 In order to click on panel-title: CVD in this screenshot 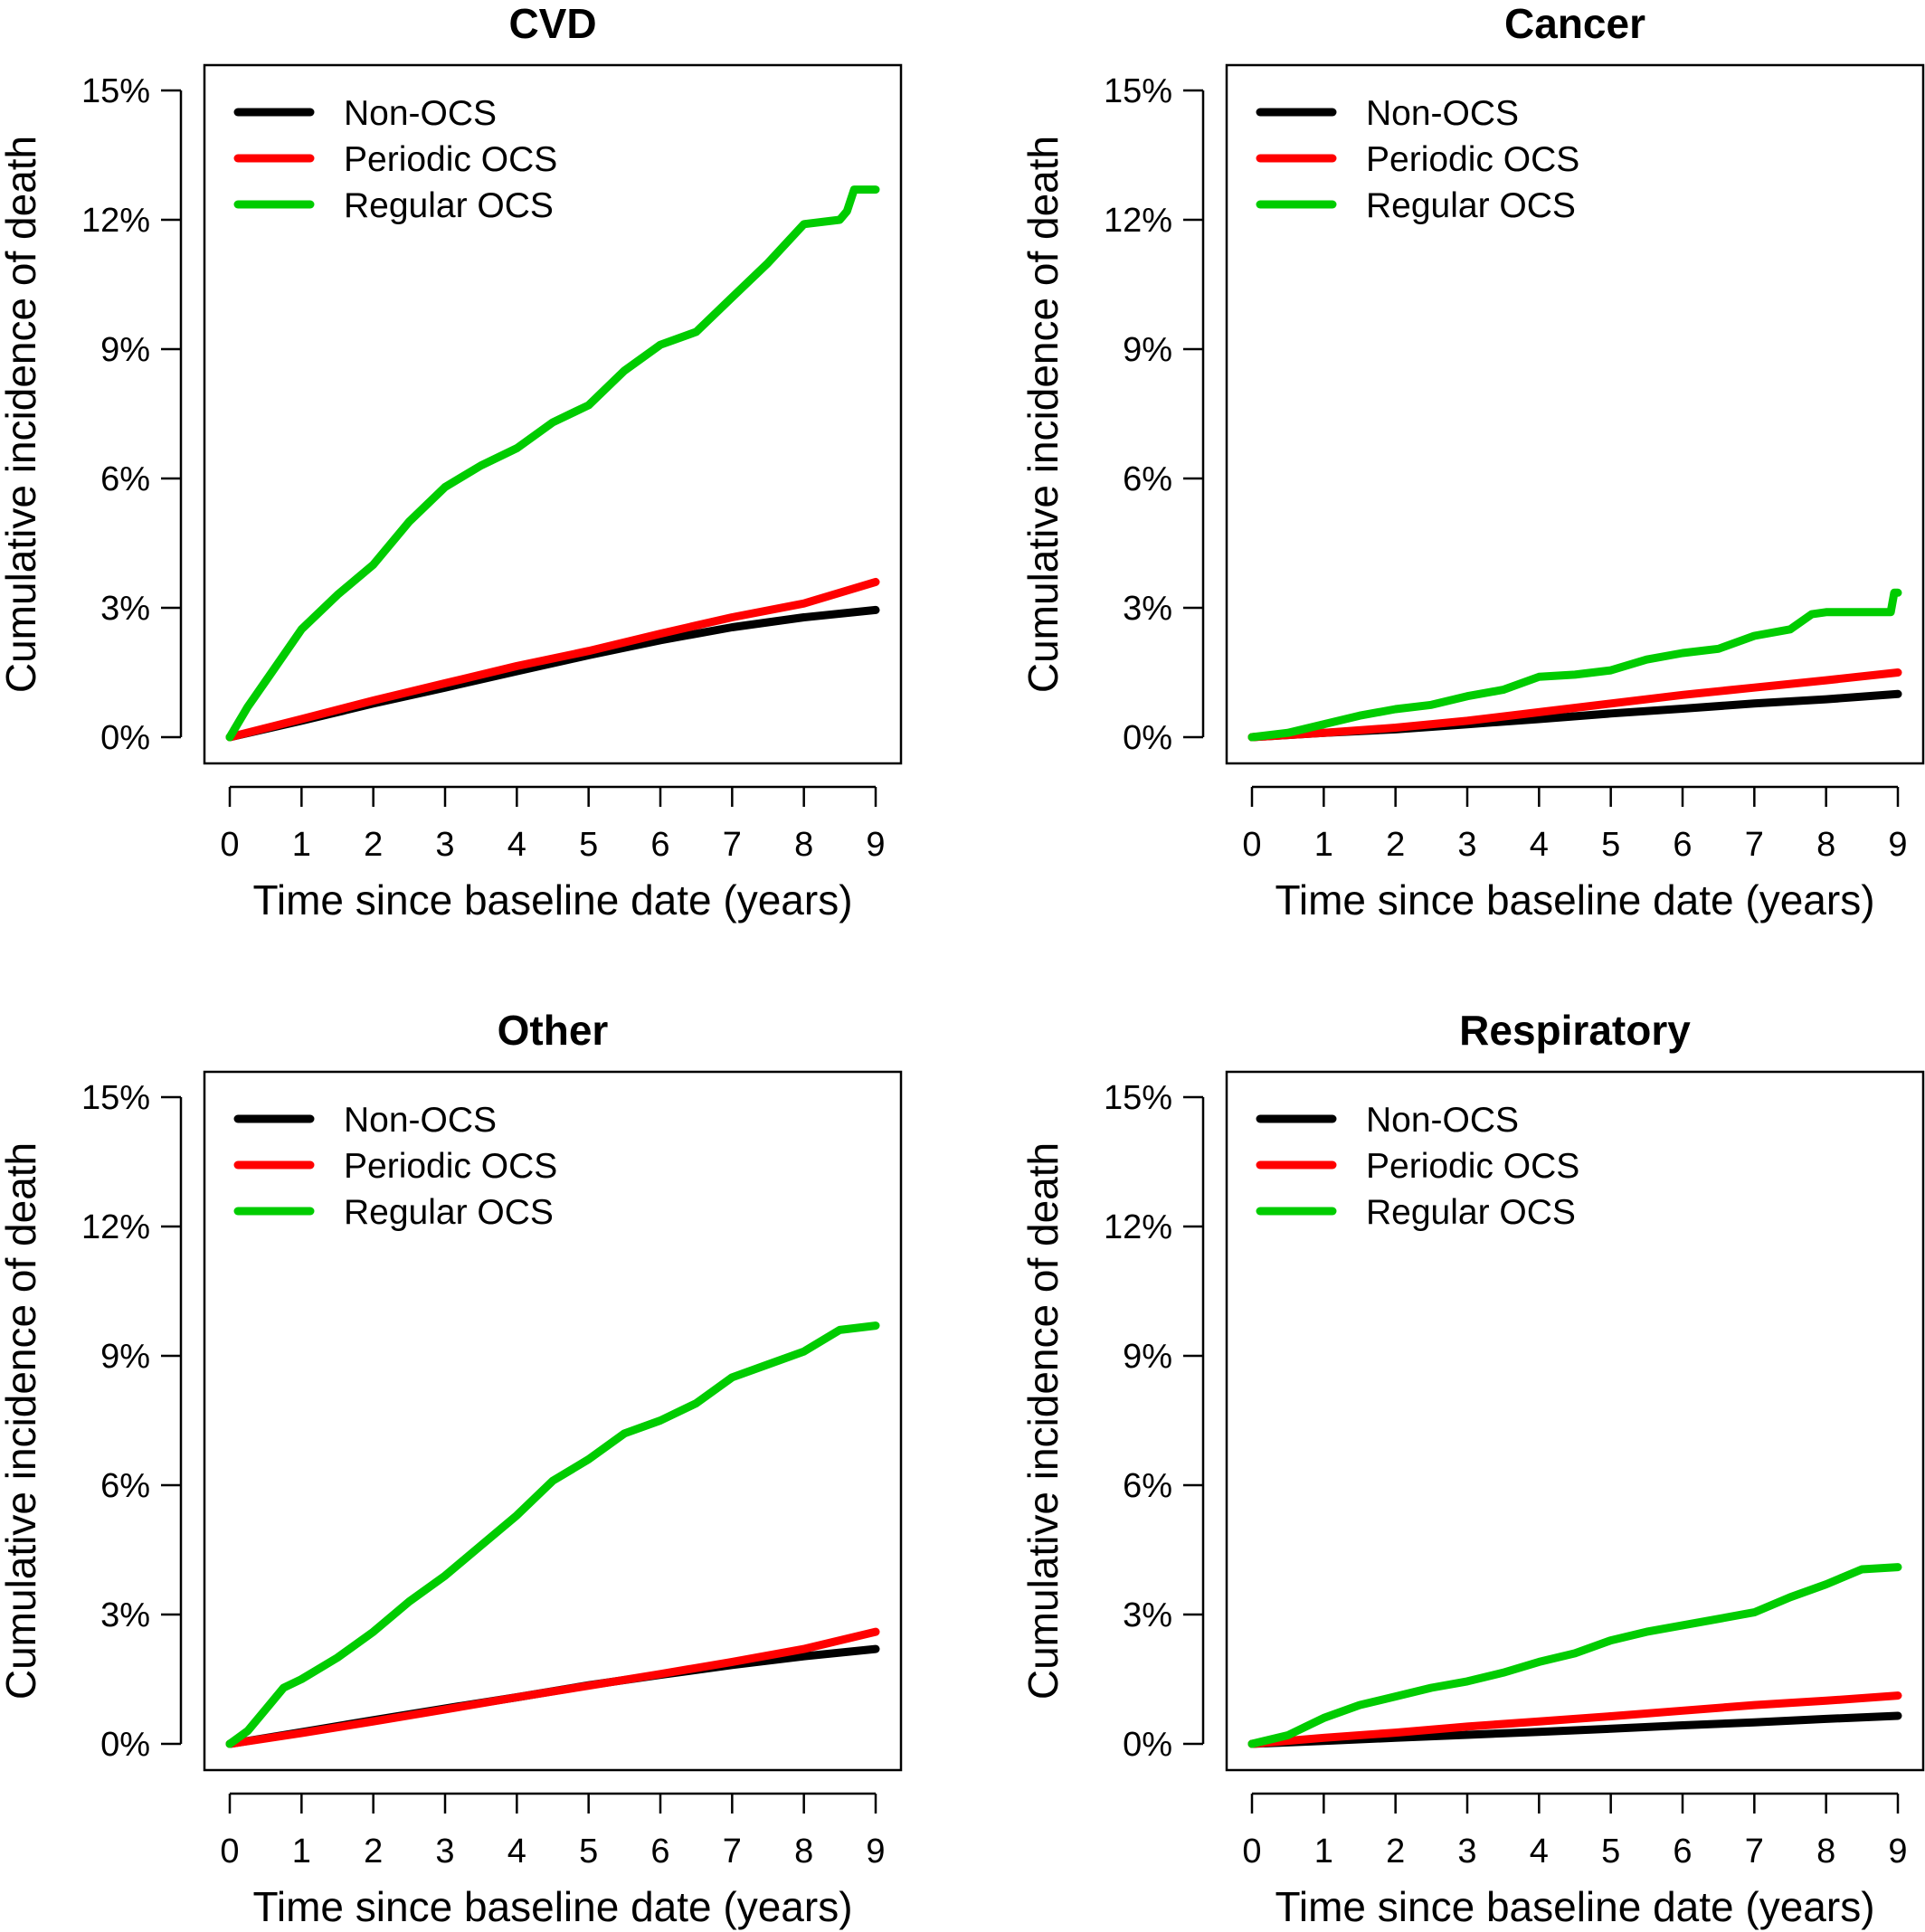, I will do `click(552, 23)`.